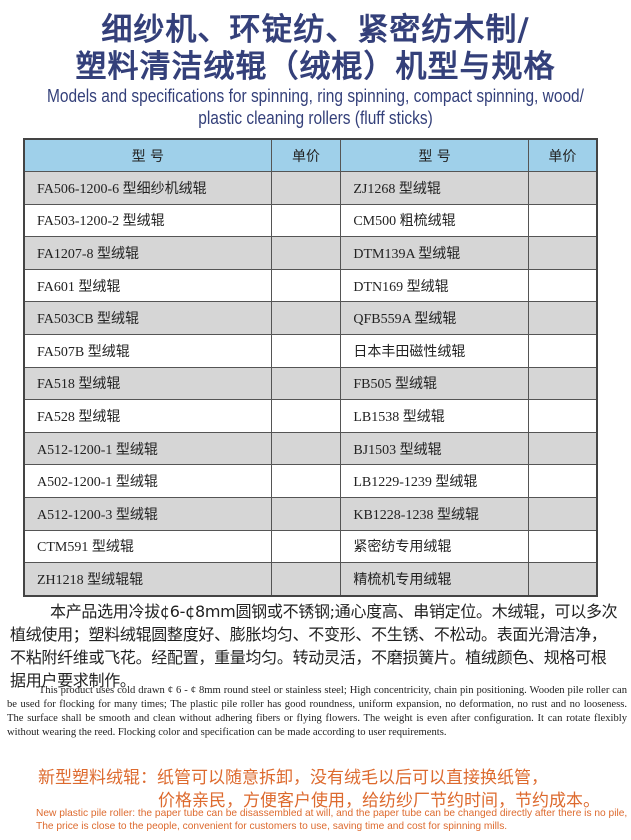 The width and height of the screenshot is (631, 840). I want to click on model-cell: A512-1200-3 型绒辊, so click(147, 513).